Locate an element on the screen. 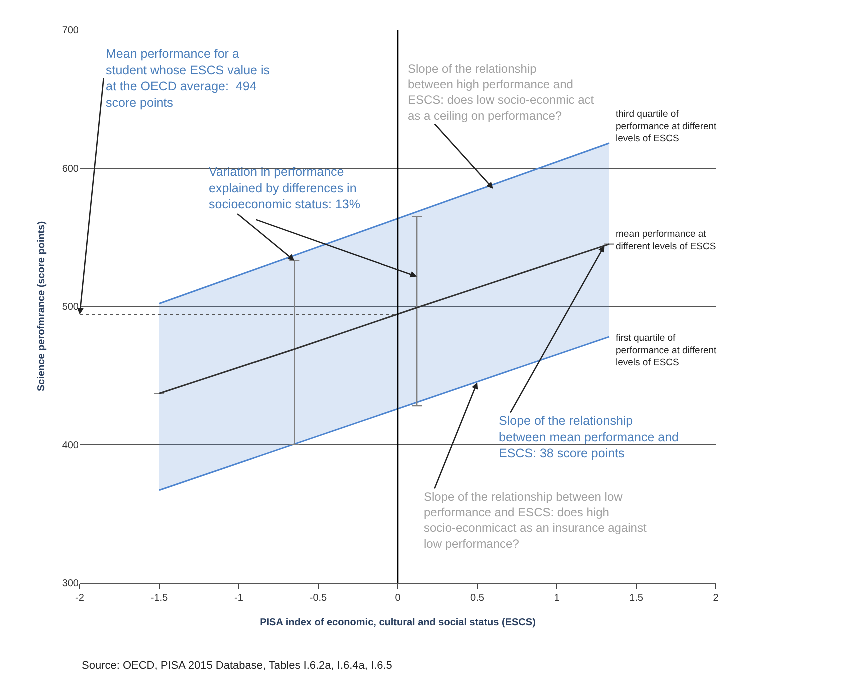 The width and height of the screenshot is (841, 693). x-tick-label: -1 is located at coordinates (239, 598).